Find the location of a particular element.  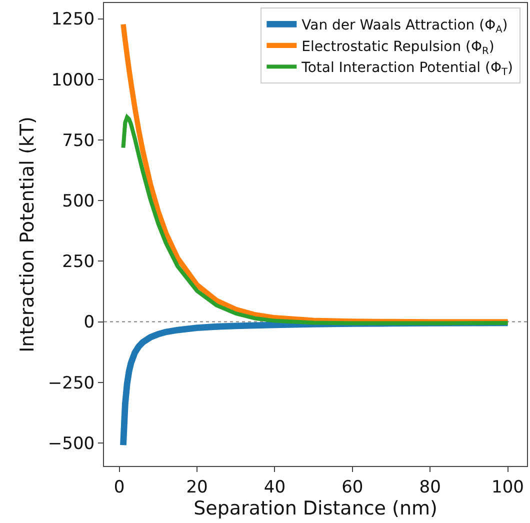

legend-label: Total Interaction Potential (Φ$_{T}$) is located at coordinates (406, 69).